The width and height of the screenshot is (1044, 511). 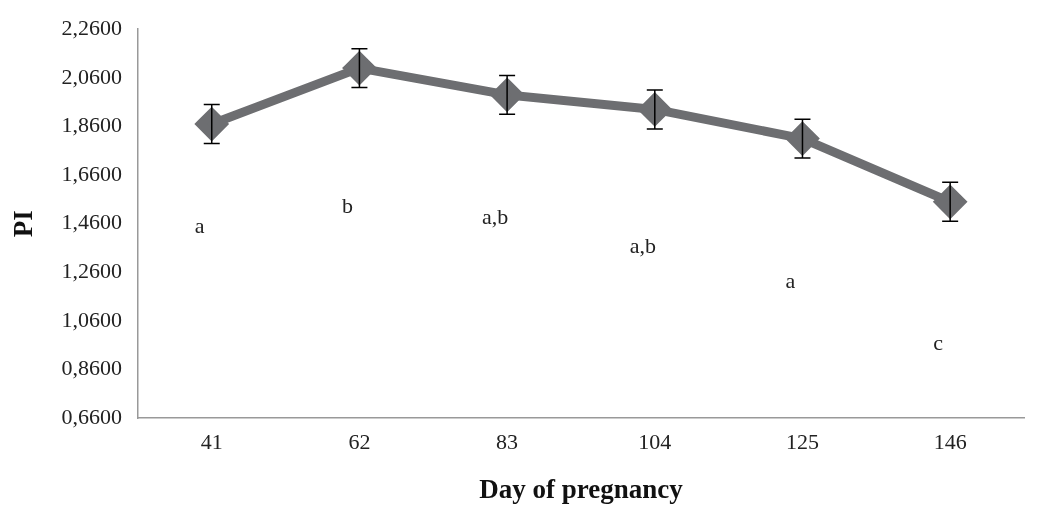 What do you see at coordinates (91, 319) in the screenshot?
I see `y-tick-label: 1,0600` at bounding box center [91, 319].